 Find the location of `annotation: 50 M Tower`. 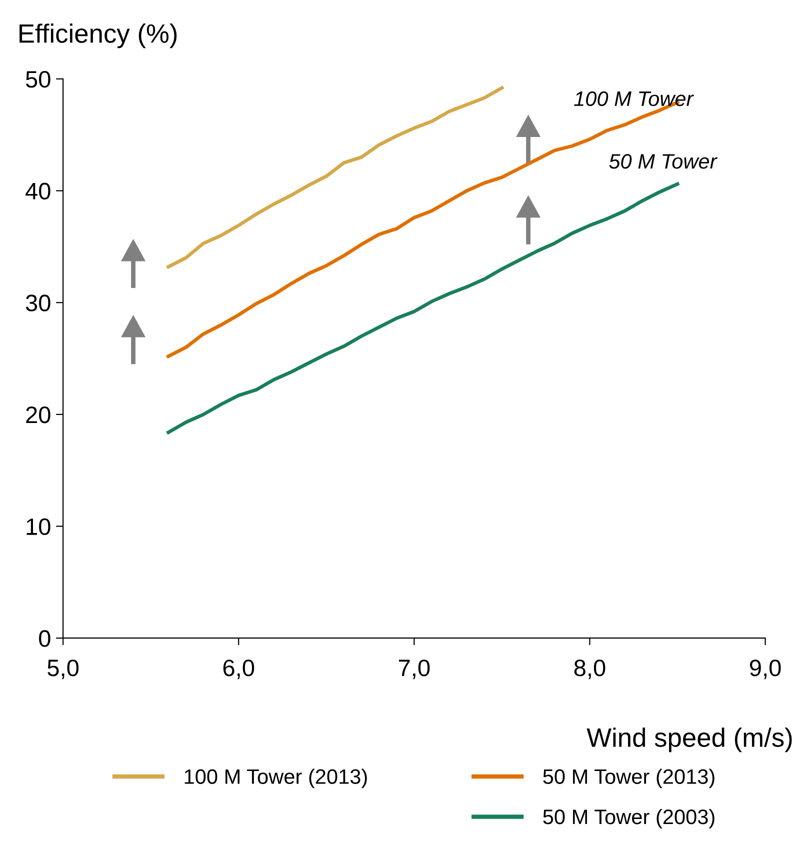

annotation: 50 M Tower is located at coordinates (663, 161).